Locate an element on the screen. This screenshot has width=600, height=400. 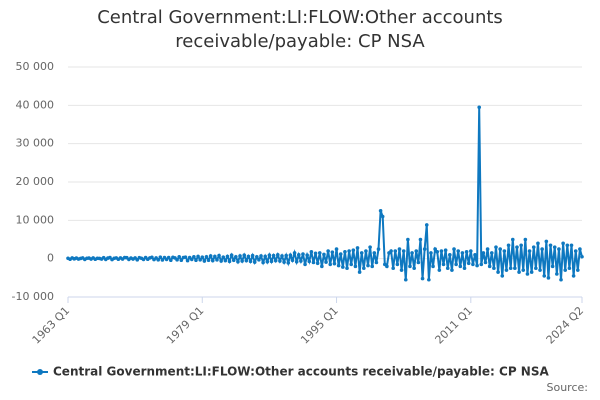
x-tick-label: 2024 Q2 is located at coordinates (565, 325).